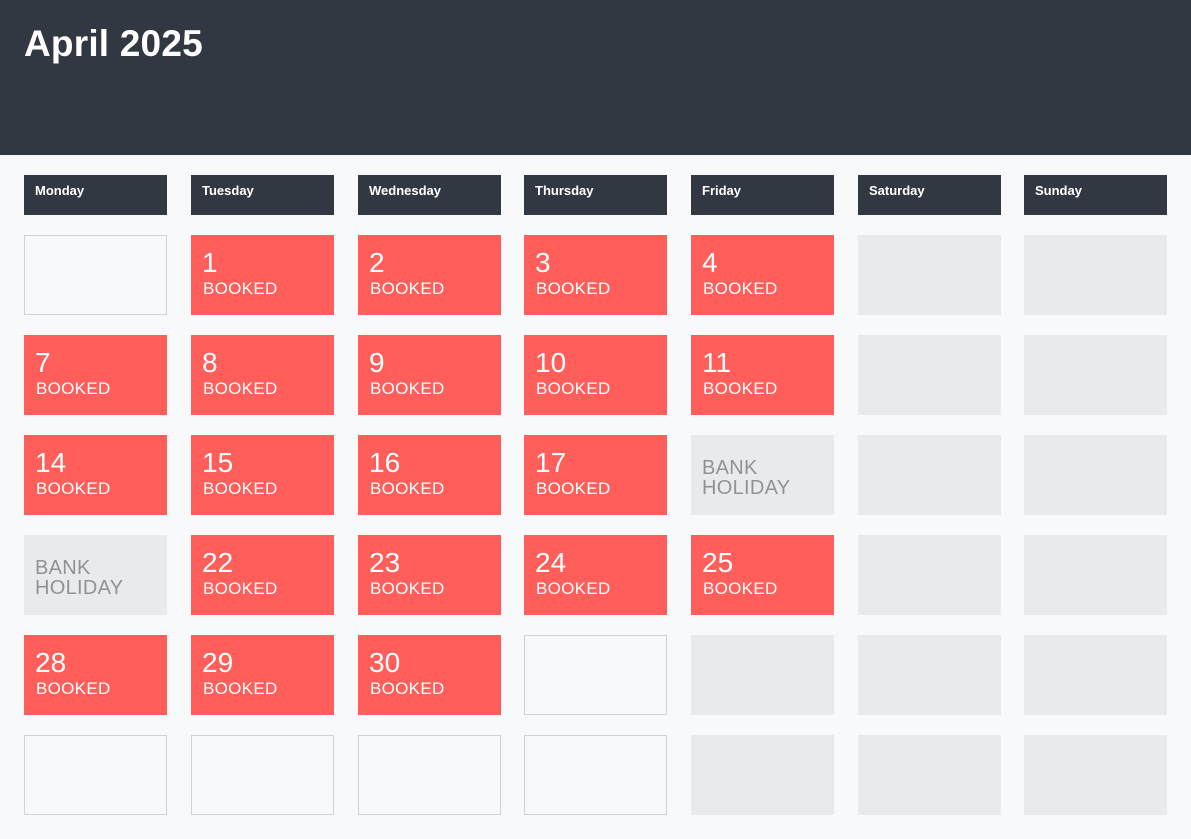 Image resolution: width=1191 pixels, height=839 pixels. What do you see at coordinates (551, 362) in the screenshot?
I see `day-number: 10` at bounding box center [551, 362].